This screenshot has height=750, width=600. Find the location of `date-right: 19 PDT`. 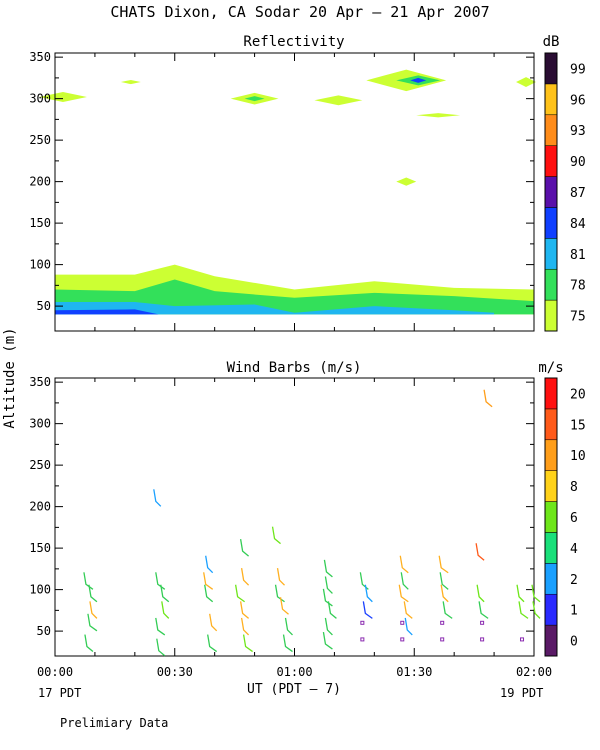

date-right: 19 PDT is located at coordinates (521, 693).